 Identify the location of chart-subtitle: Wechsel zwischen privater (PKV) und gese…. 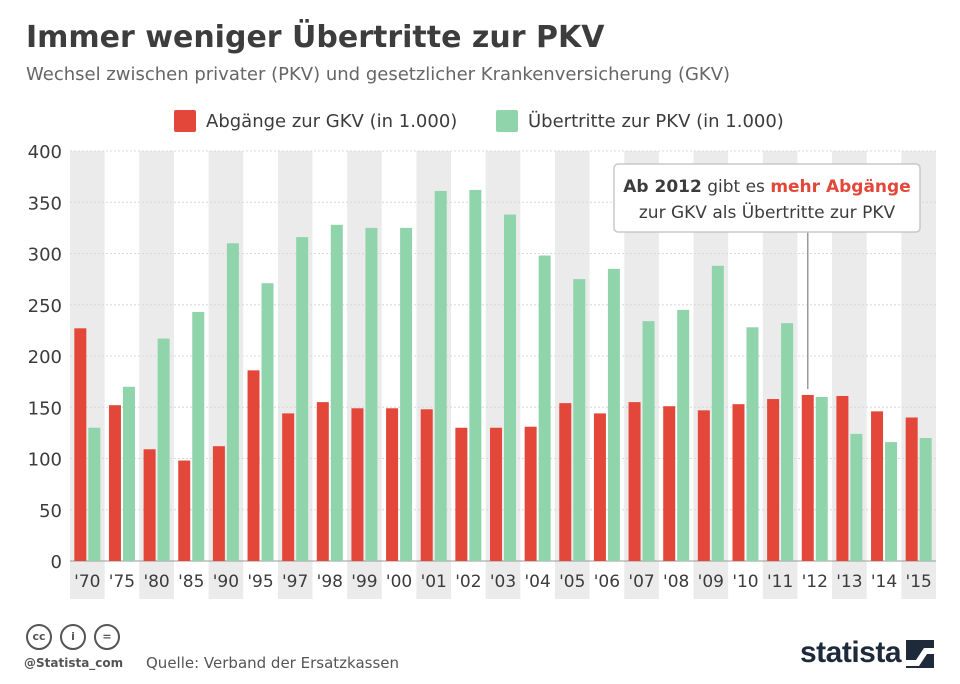
(378, 74).